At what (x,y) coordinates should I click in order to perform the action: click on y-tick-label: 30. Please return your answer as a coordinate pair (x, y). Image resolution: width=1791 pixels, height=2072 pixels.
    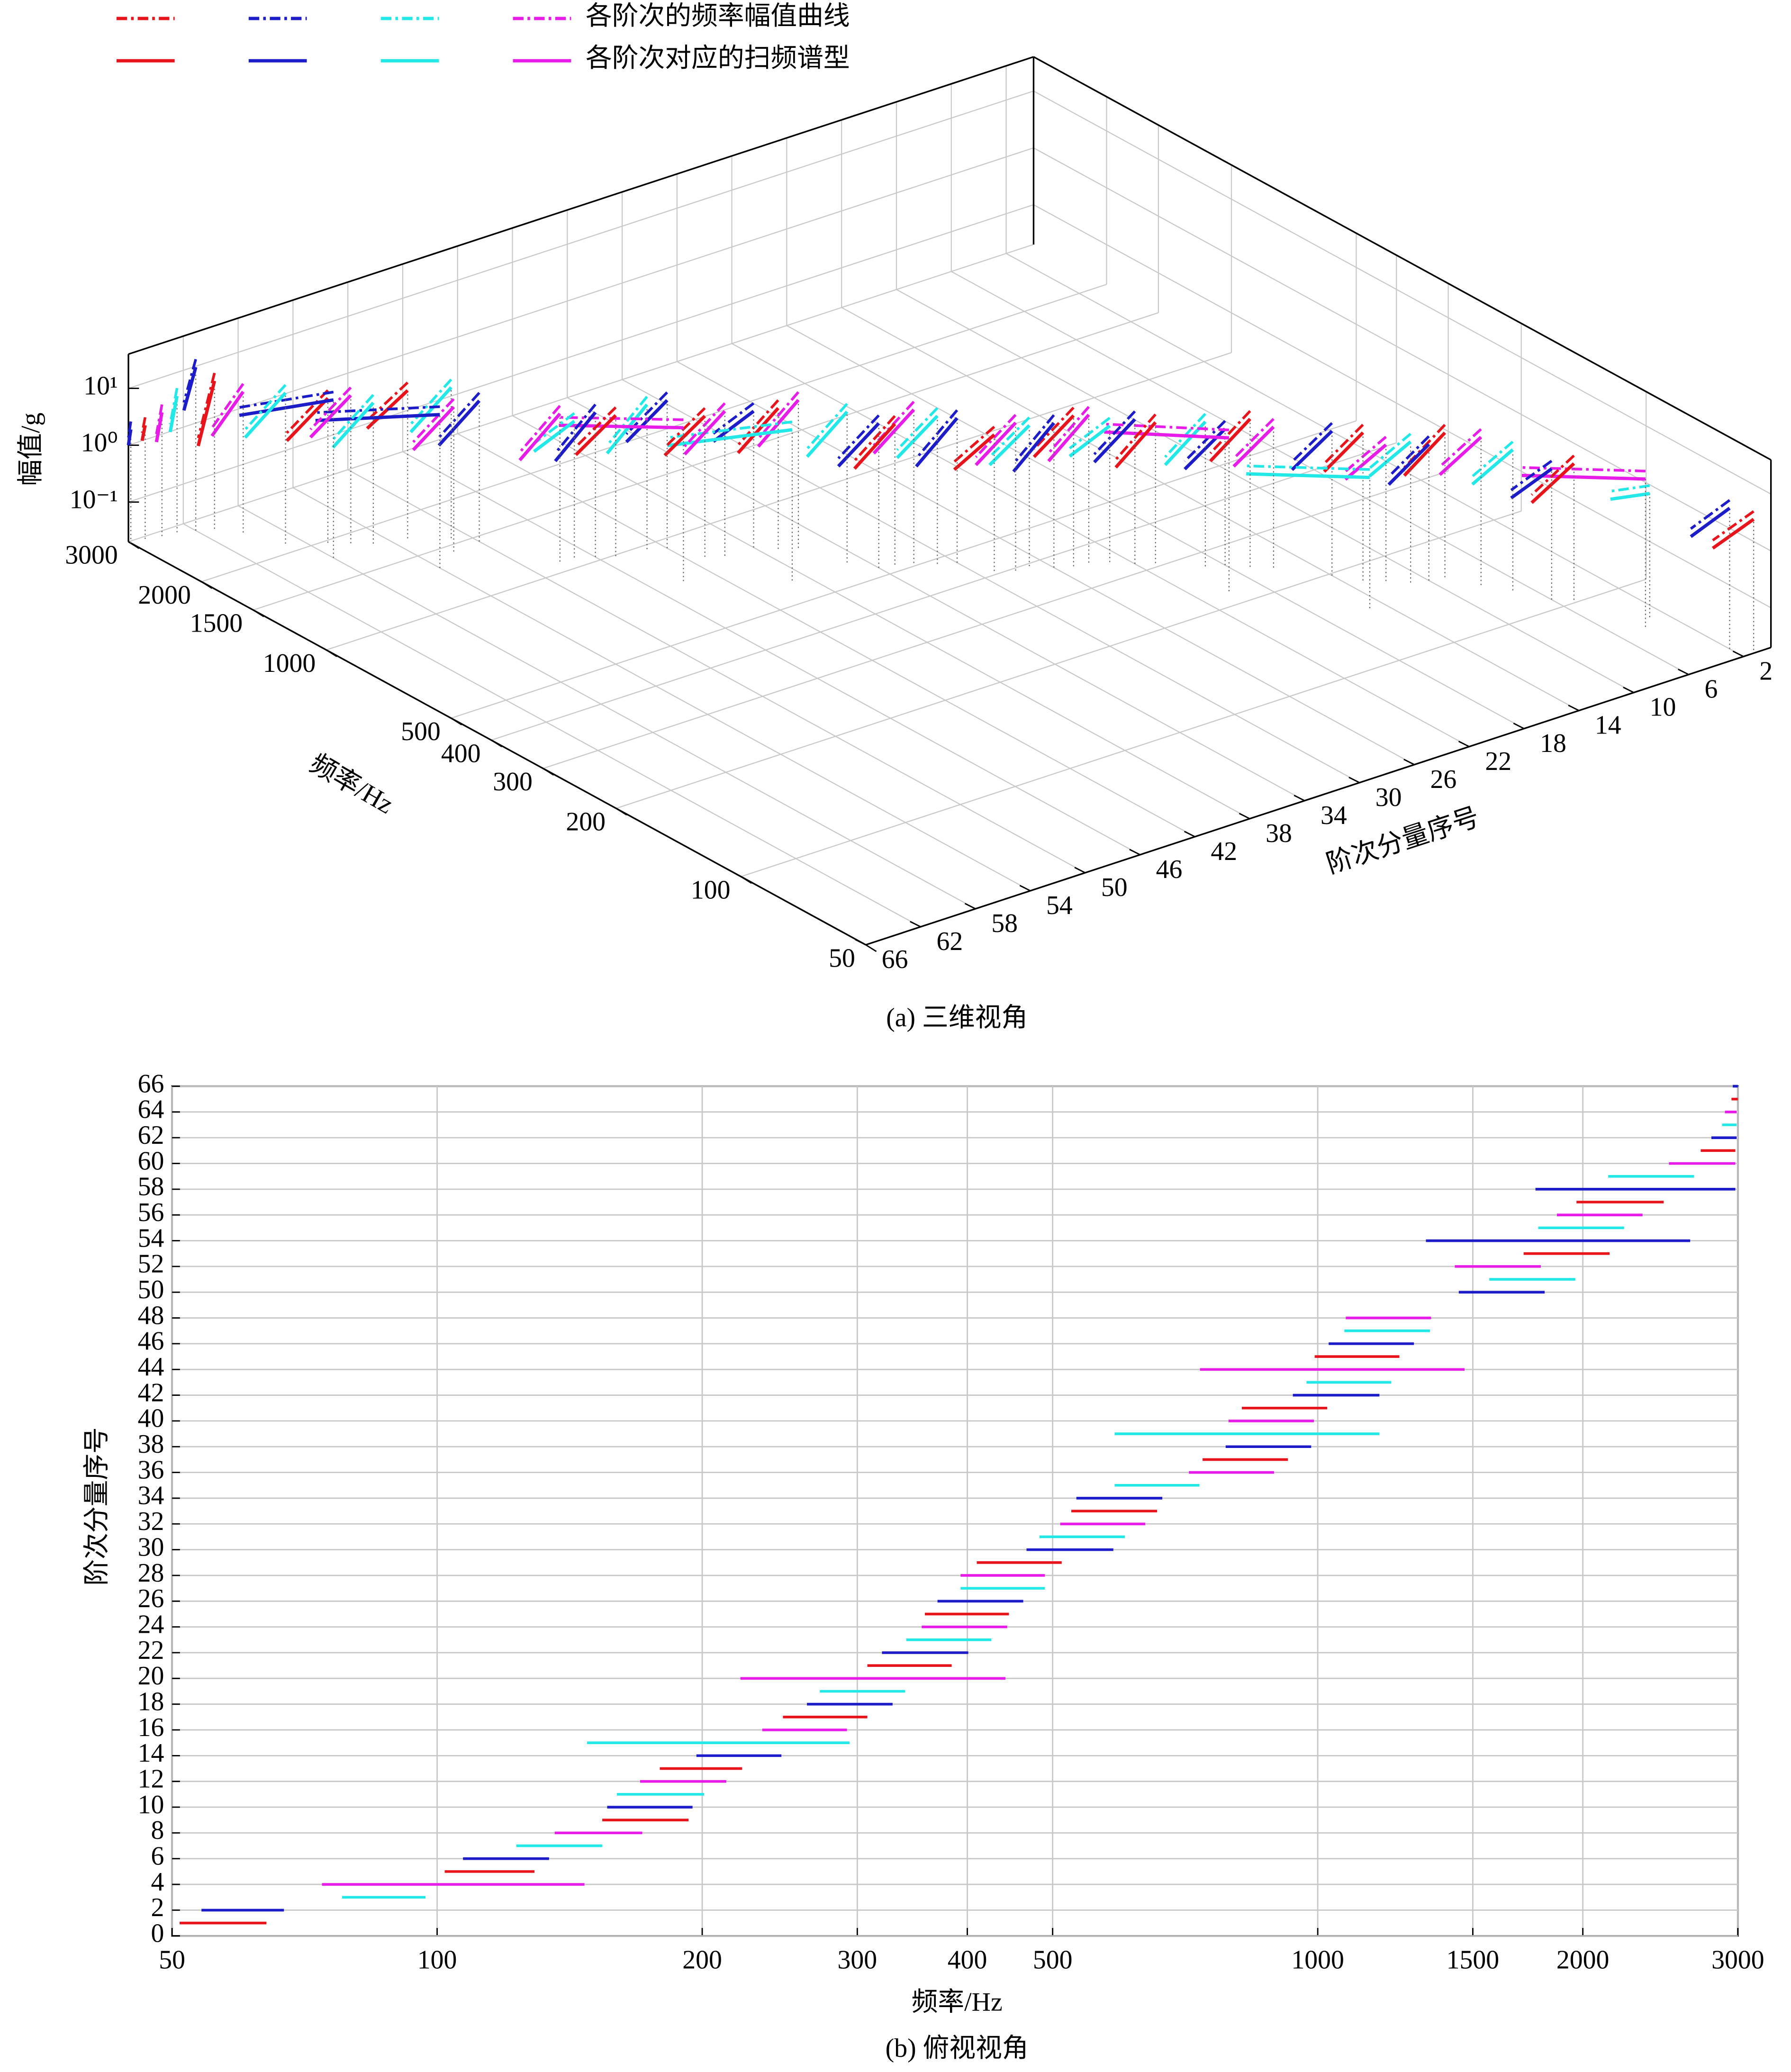
    Looking at the image, I should click on (151, 1547).